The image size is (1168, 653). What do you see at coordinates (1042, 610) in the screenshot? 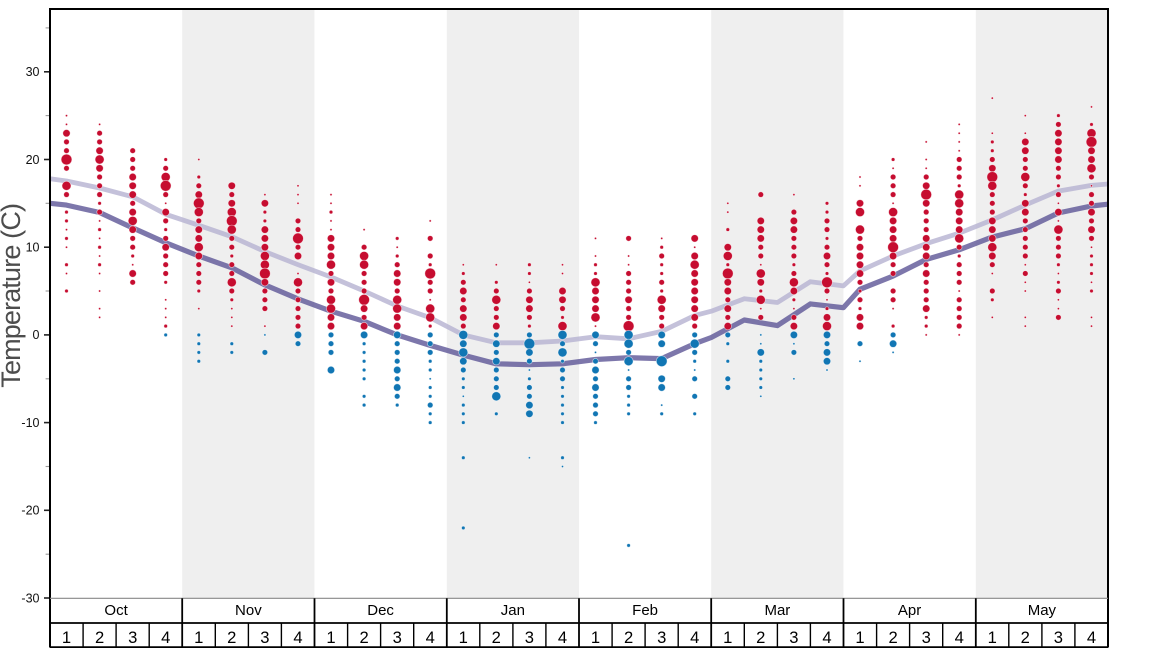
I see `svg-text: May` at bounding box center [1042, 610].